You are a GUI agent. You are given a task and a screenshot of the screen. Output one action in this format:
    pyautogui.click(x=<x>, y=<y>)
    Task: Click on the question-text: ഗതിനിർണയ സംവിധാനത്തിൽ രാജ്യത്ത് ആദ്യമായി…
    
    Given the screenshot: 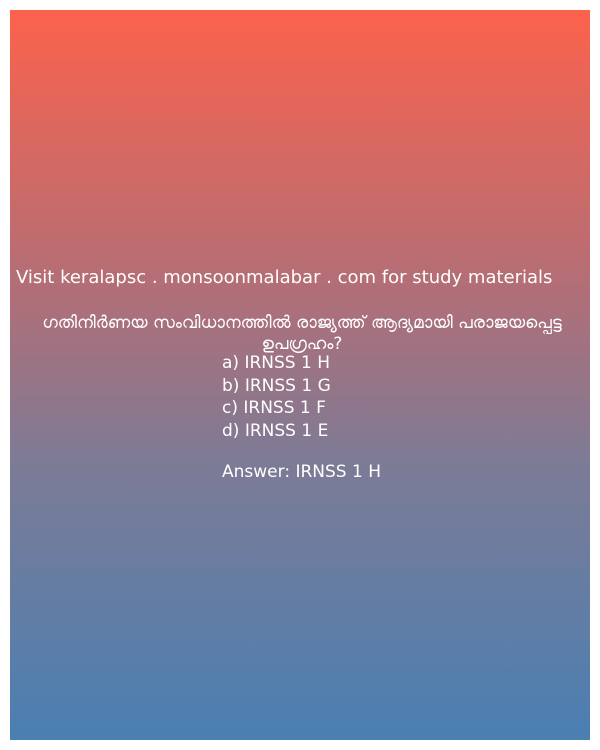 What is the action you would take?
    pyautogui.click(x=302, y=333)
    